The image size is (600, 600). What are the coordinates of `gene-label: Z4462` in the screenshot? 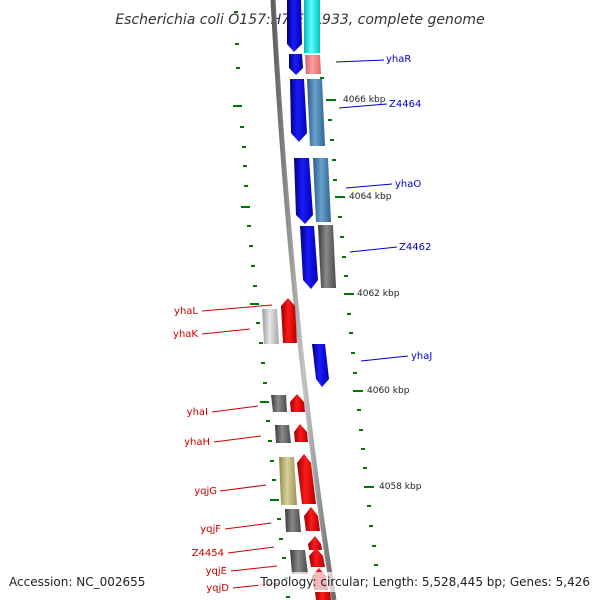 It's located at (415, 247).